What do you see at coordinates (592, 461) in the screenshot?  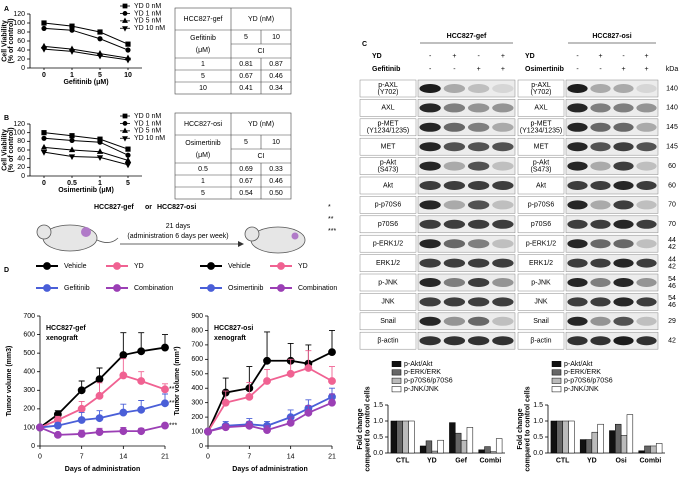 I see `x-tick-label: YD` at bounding box center [592, 461].